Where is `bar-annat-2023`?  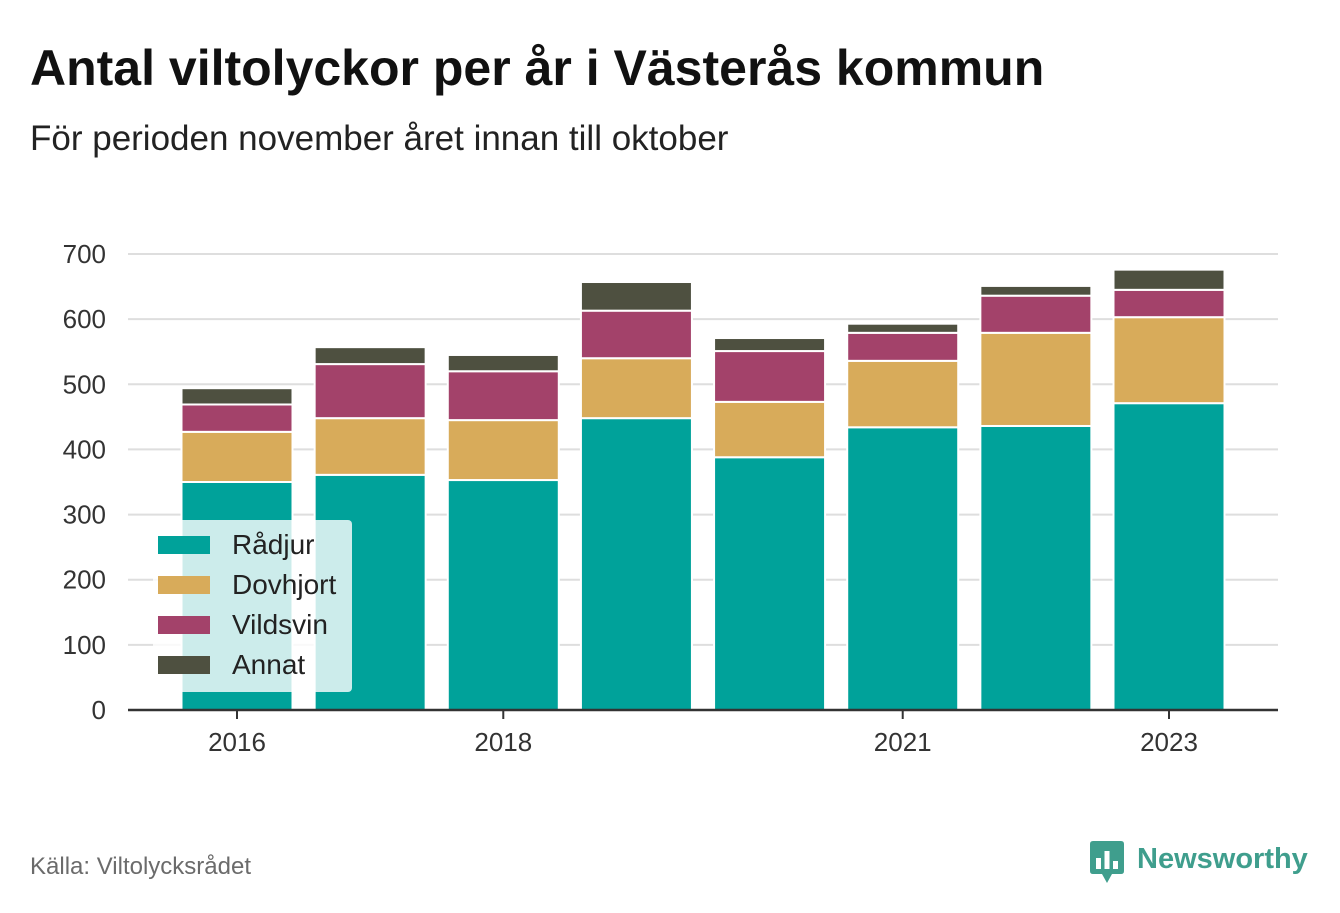 bar-annat-2023 is located at coordinates (1169, 279).